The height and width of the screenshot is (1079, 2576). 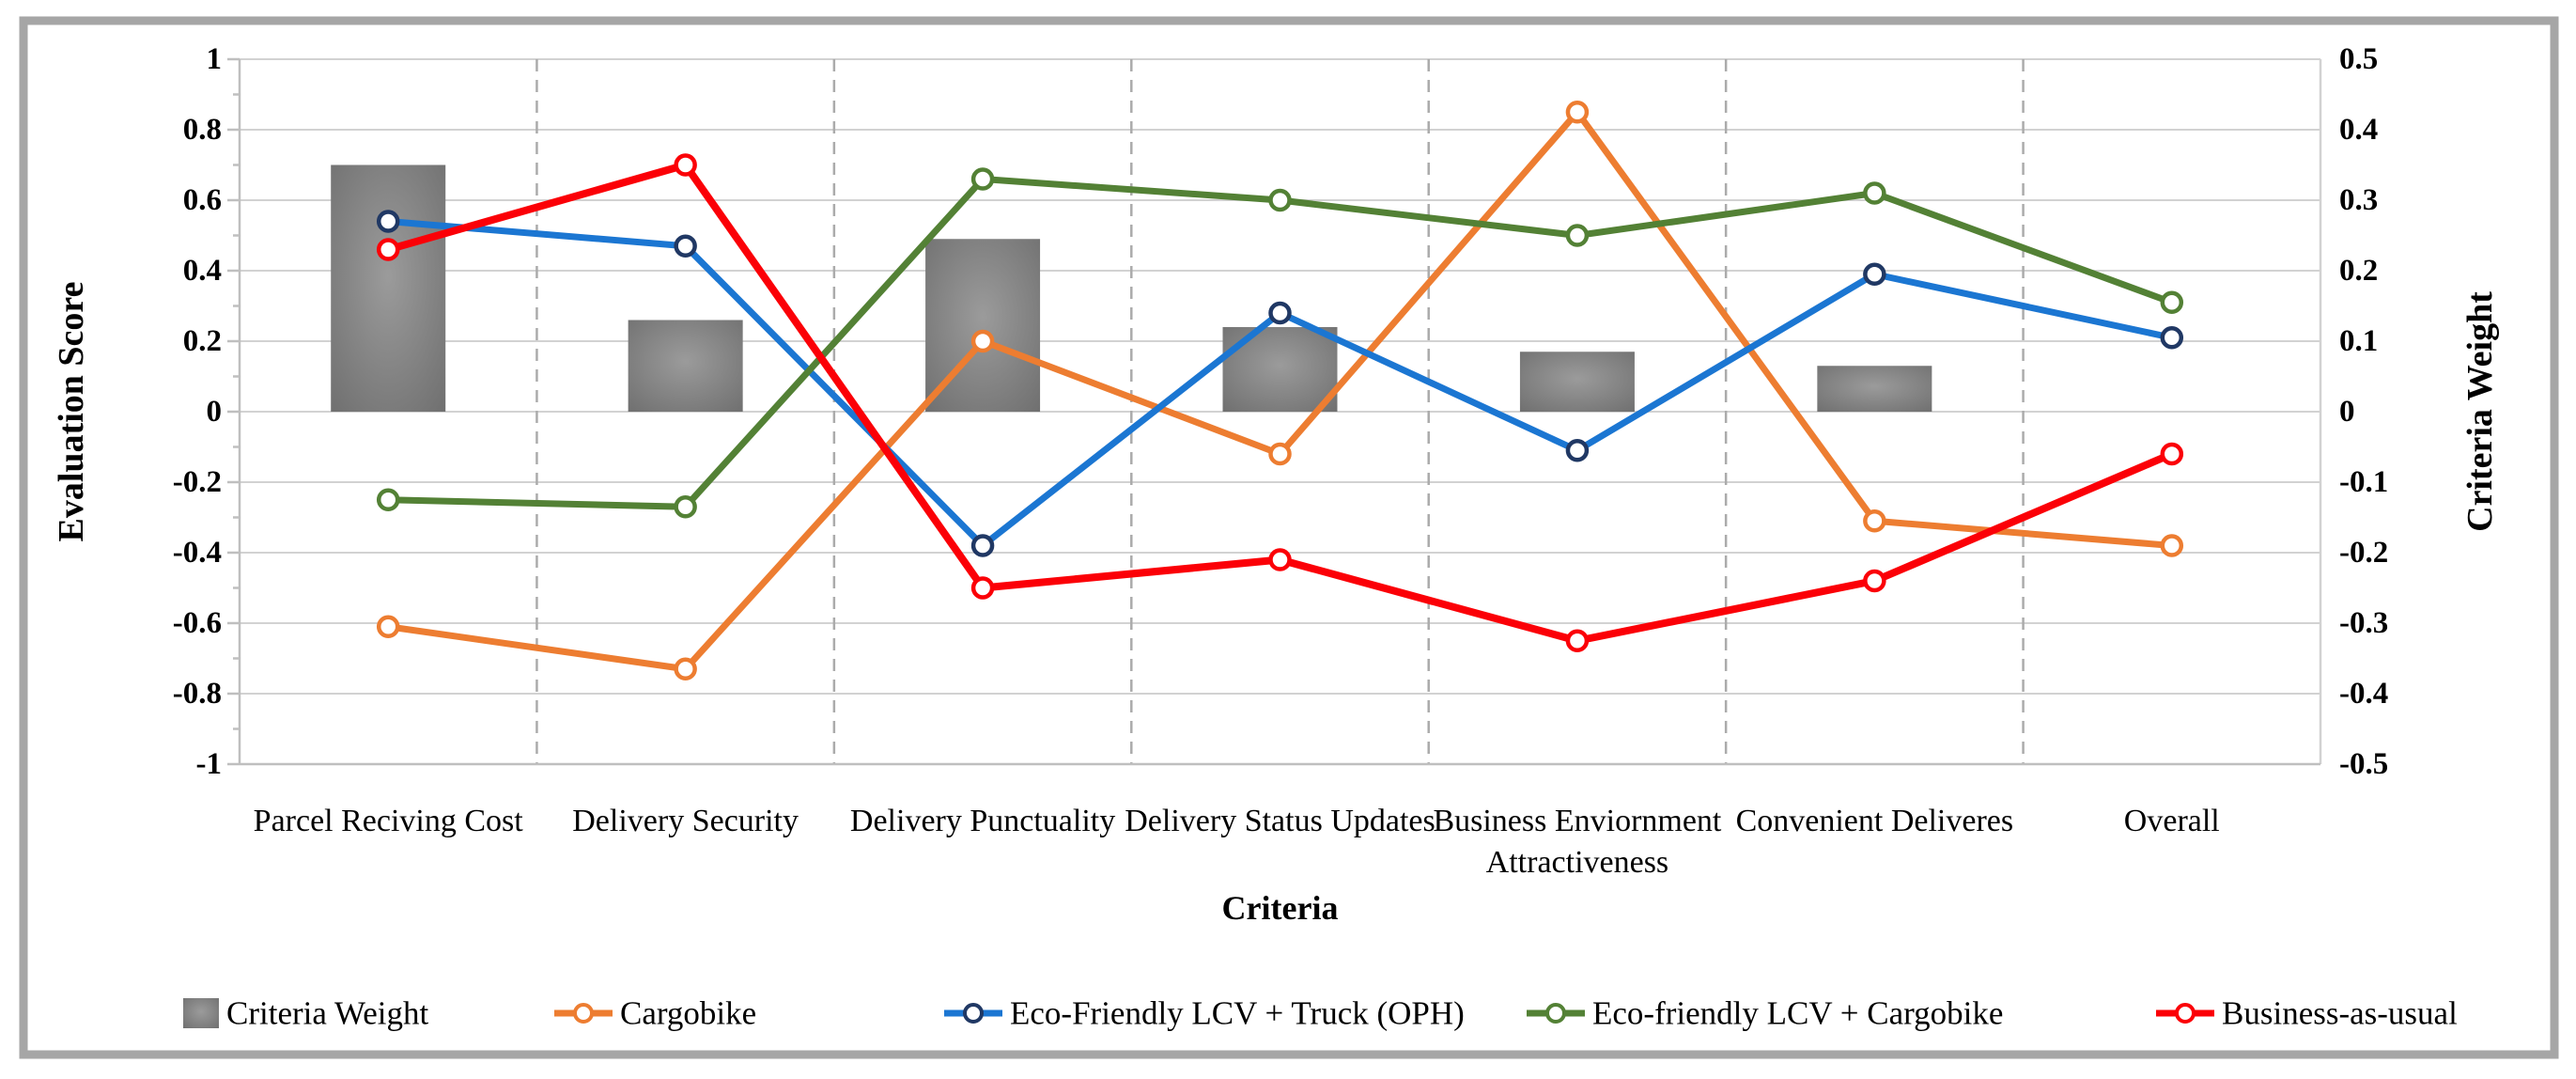 What do you see at coordinates (1875, 821) in the screenshot?
I see `category-label: Convenient Deliveres` at bounding box center [1875, 821].